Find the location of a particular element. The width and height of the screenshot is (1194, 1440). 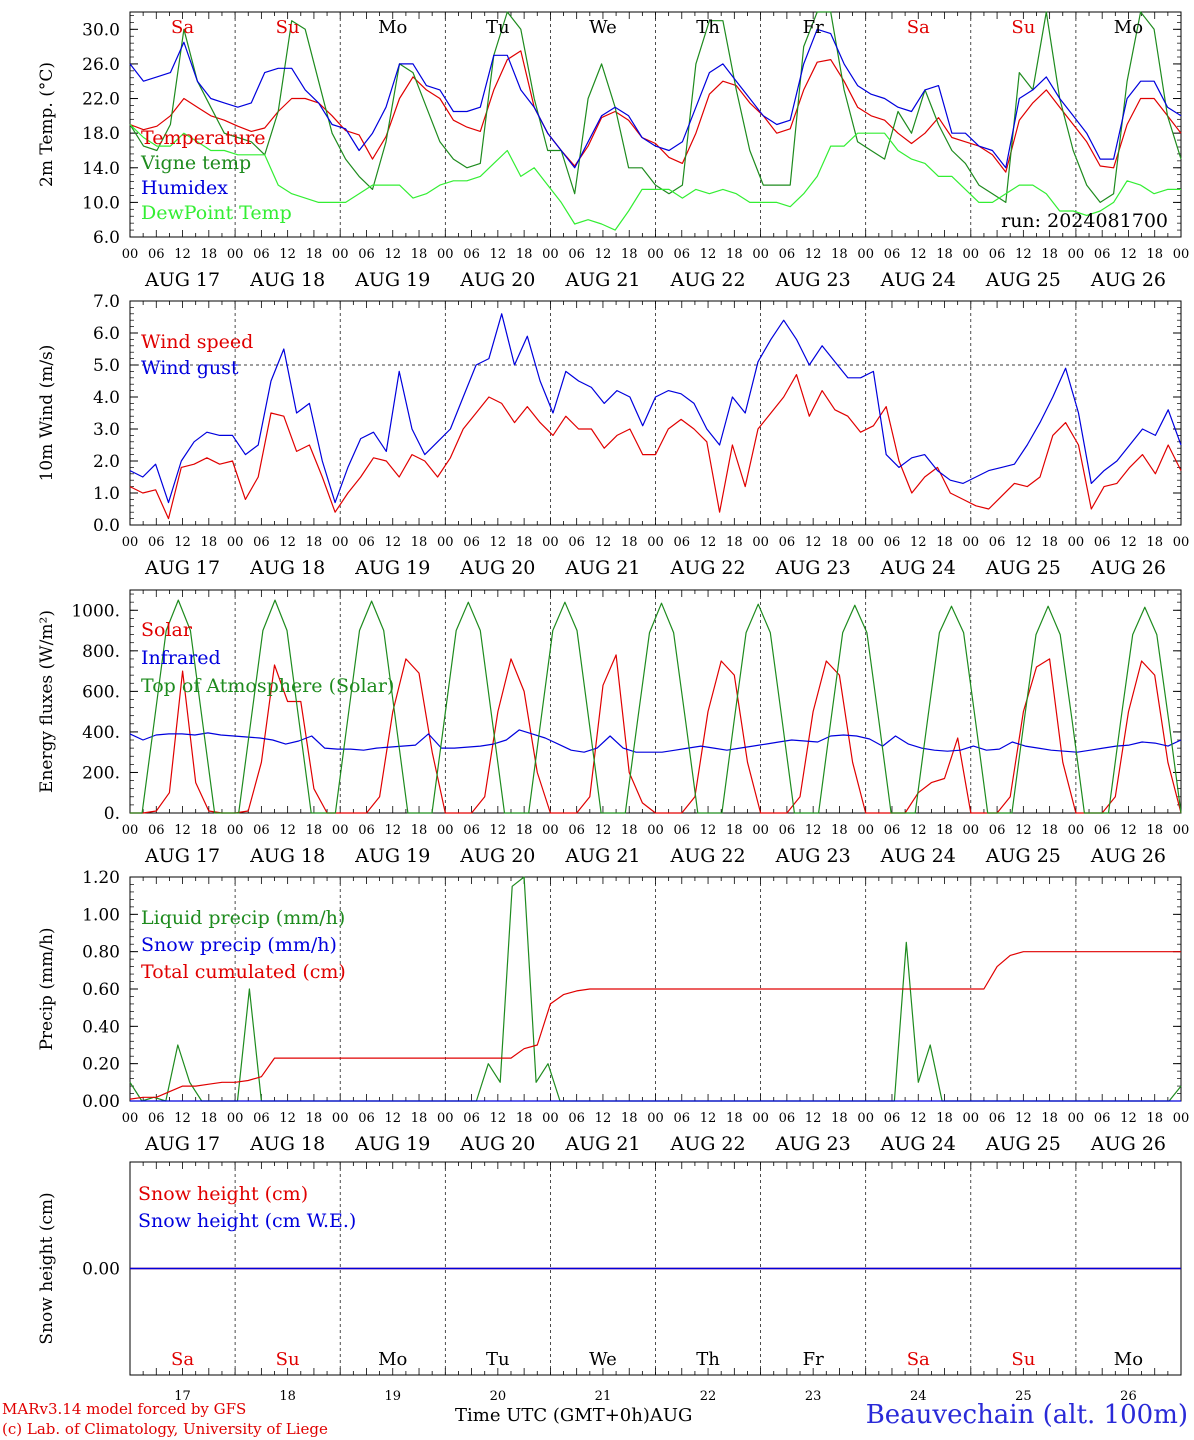

day-number-label: 25 is located at coordinates (1023, 1396).